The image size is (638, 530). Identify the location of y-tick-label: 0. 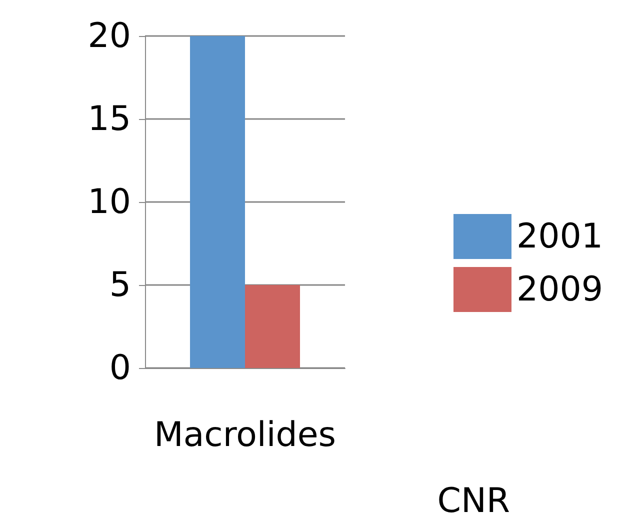
(120, 368).